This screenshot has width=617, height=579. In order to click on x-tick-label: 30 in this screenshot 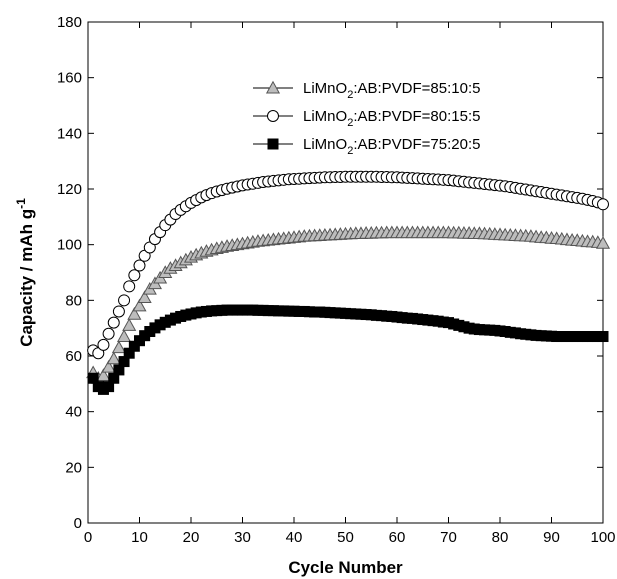, I will do `click(242, 537)`.